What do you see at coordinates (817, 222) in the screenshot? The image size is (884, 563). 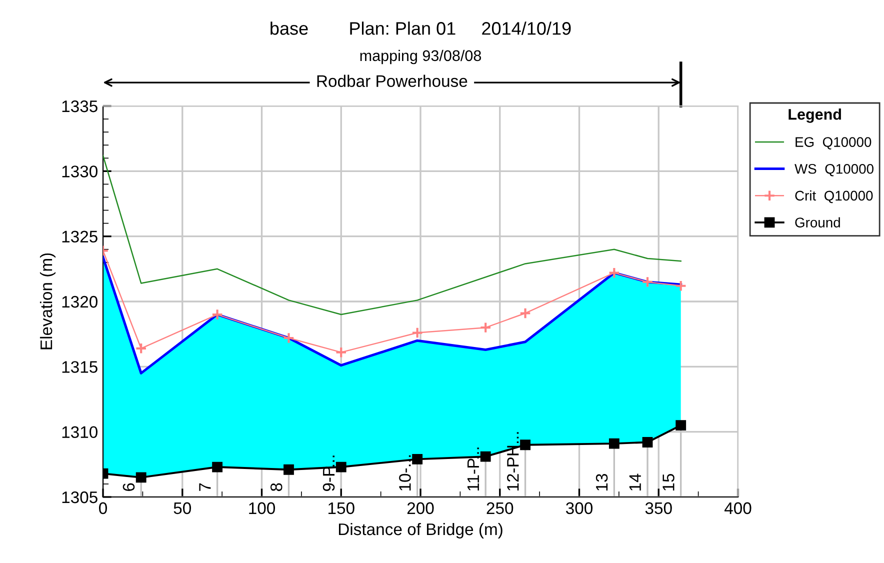 I see `legend-label: Ground` at bounding box center [817, 222].